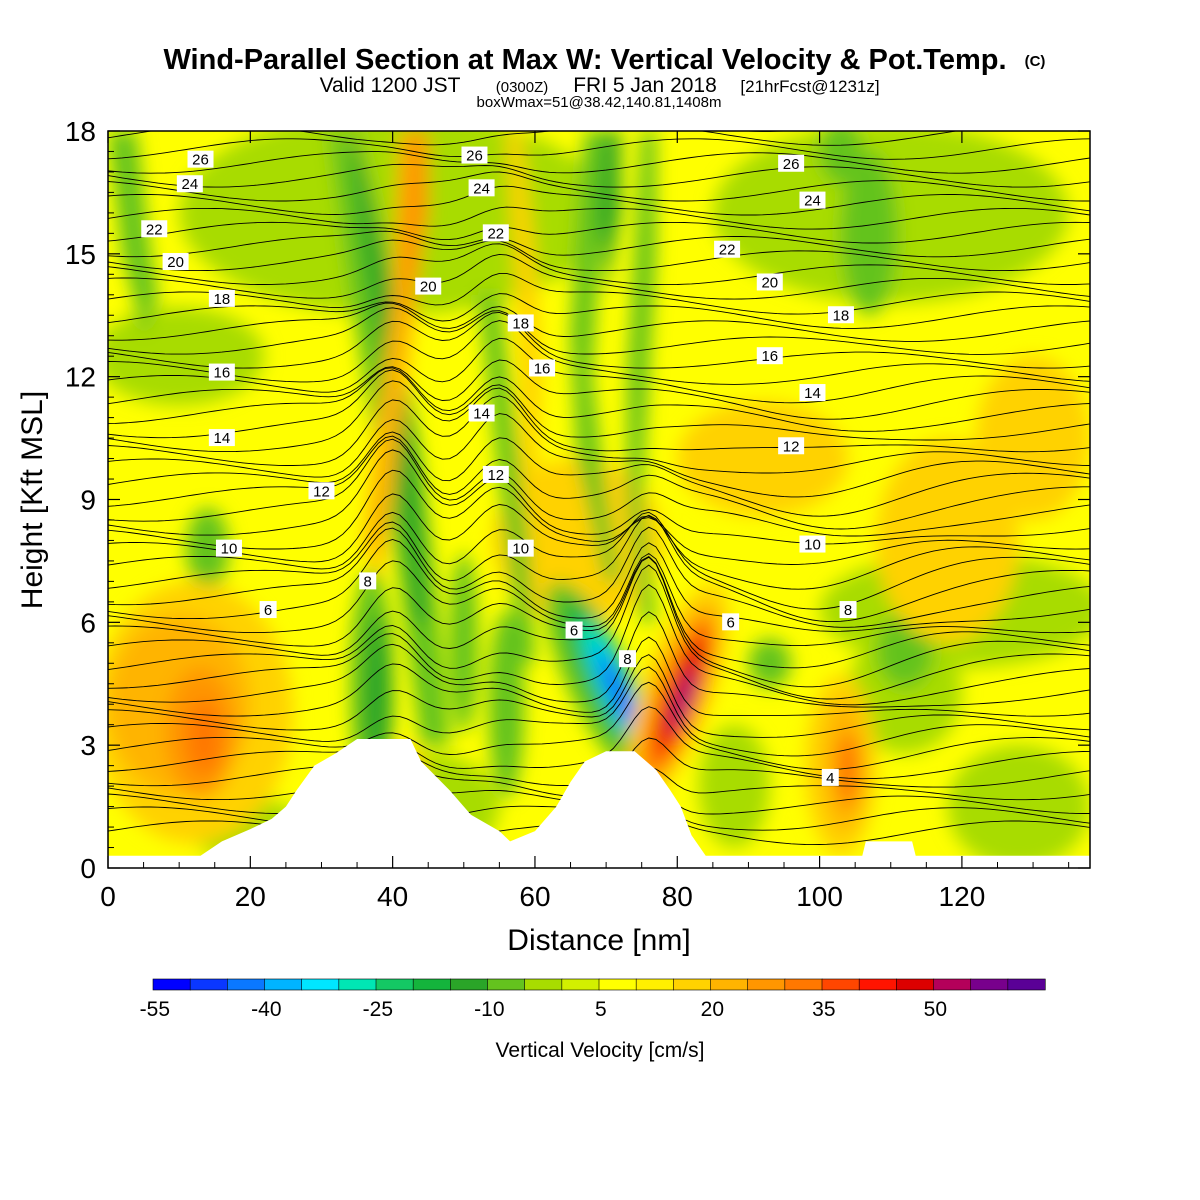 The image size is (1200, 1200). Describe the element at coordinates (155, 1009) in the screenshot. I see `colorbar-tick-label: -55` at that location.